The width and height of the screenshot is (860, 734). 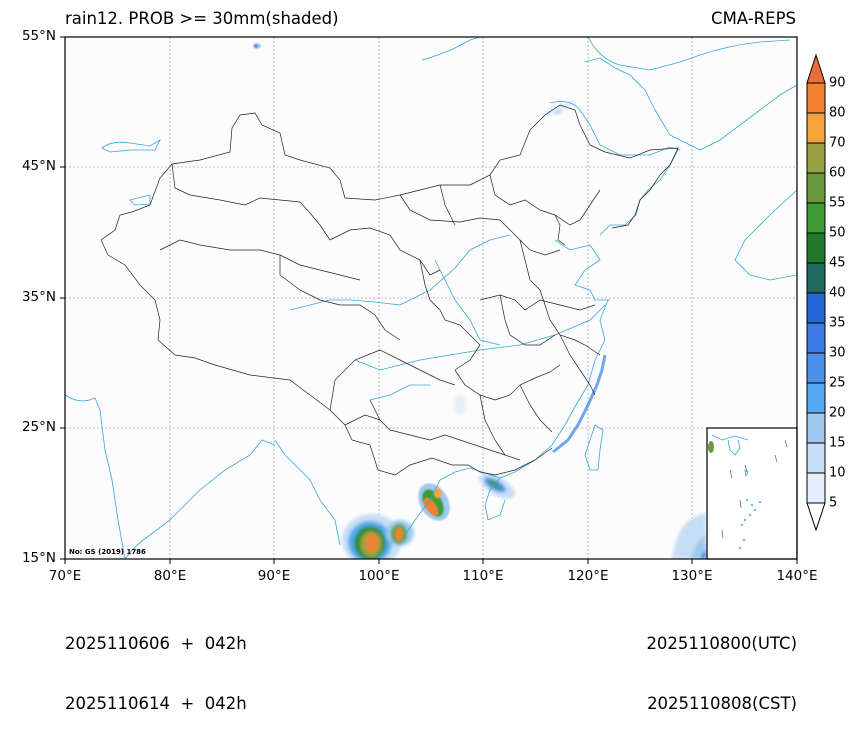 What do you see at coordinates (692, 576) in the screenshot?
I see `x-tick-130e: 130°E` at bounding box center [692, 576].